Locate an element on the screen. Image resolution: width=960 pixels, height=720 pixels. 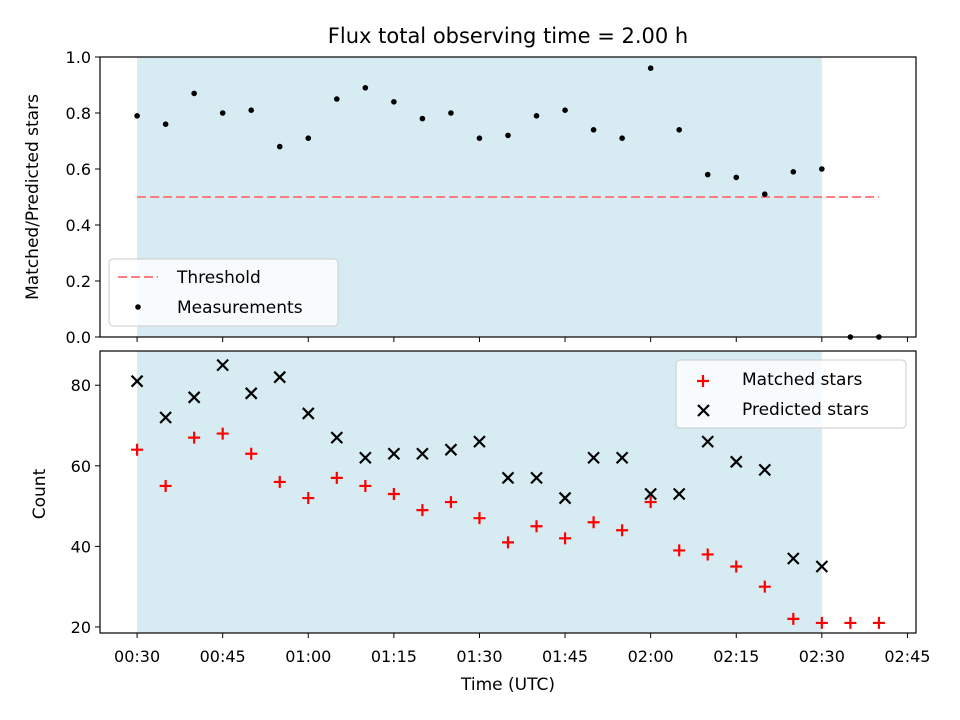
ratio-legend-box is located at coordinates (223, 292).